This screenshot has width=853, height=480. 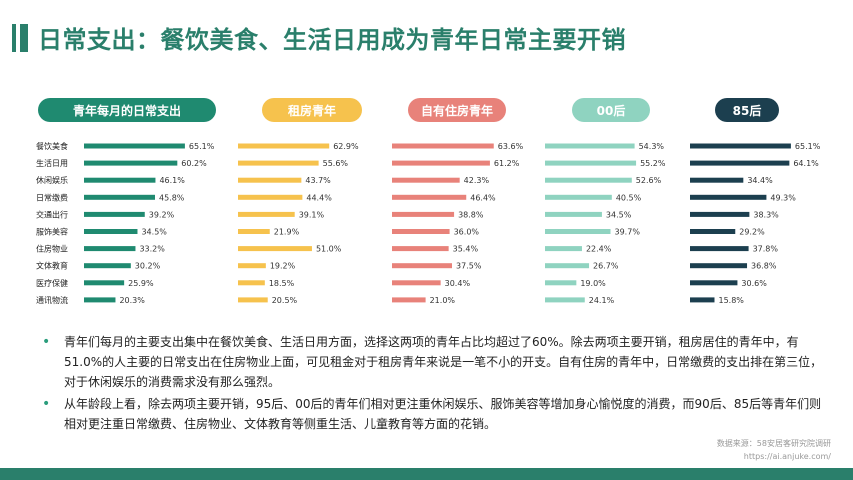 What do you see at coordinates (346, 146) in the screenshot?
I see `bar-value-label: 62.9%` at bounding box center [346, 146].